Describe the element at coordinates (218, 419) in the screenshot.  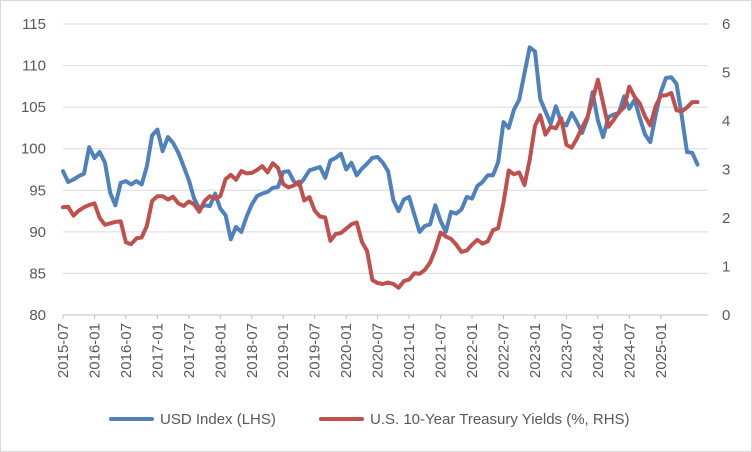
I see `legend-label-usd: USD Index (LHS)` at that location.